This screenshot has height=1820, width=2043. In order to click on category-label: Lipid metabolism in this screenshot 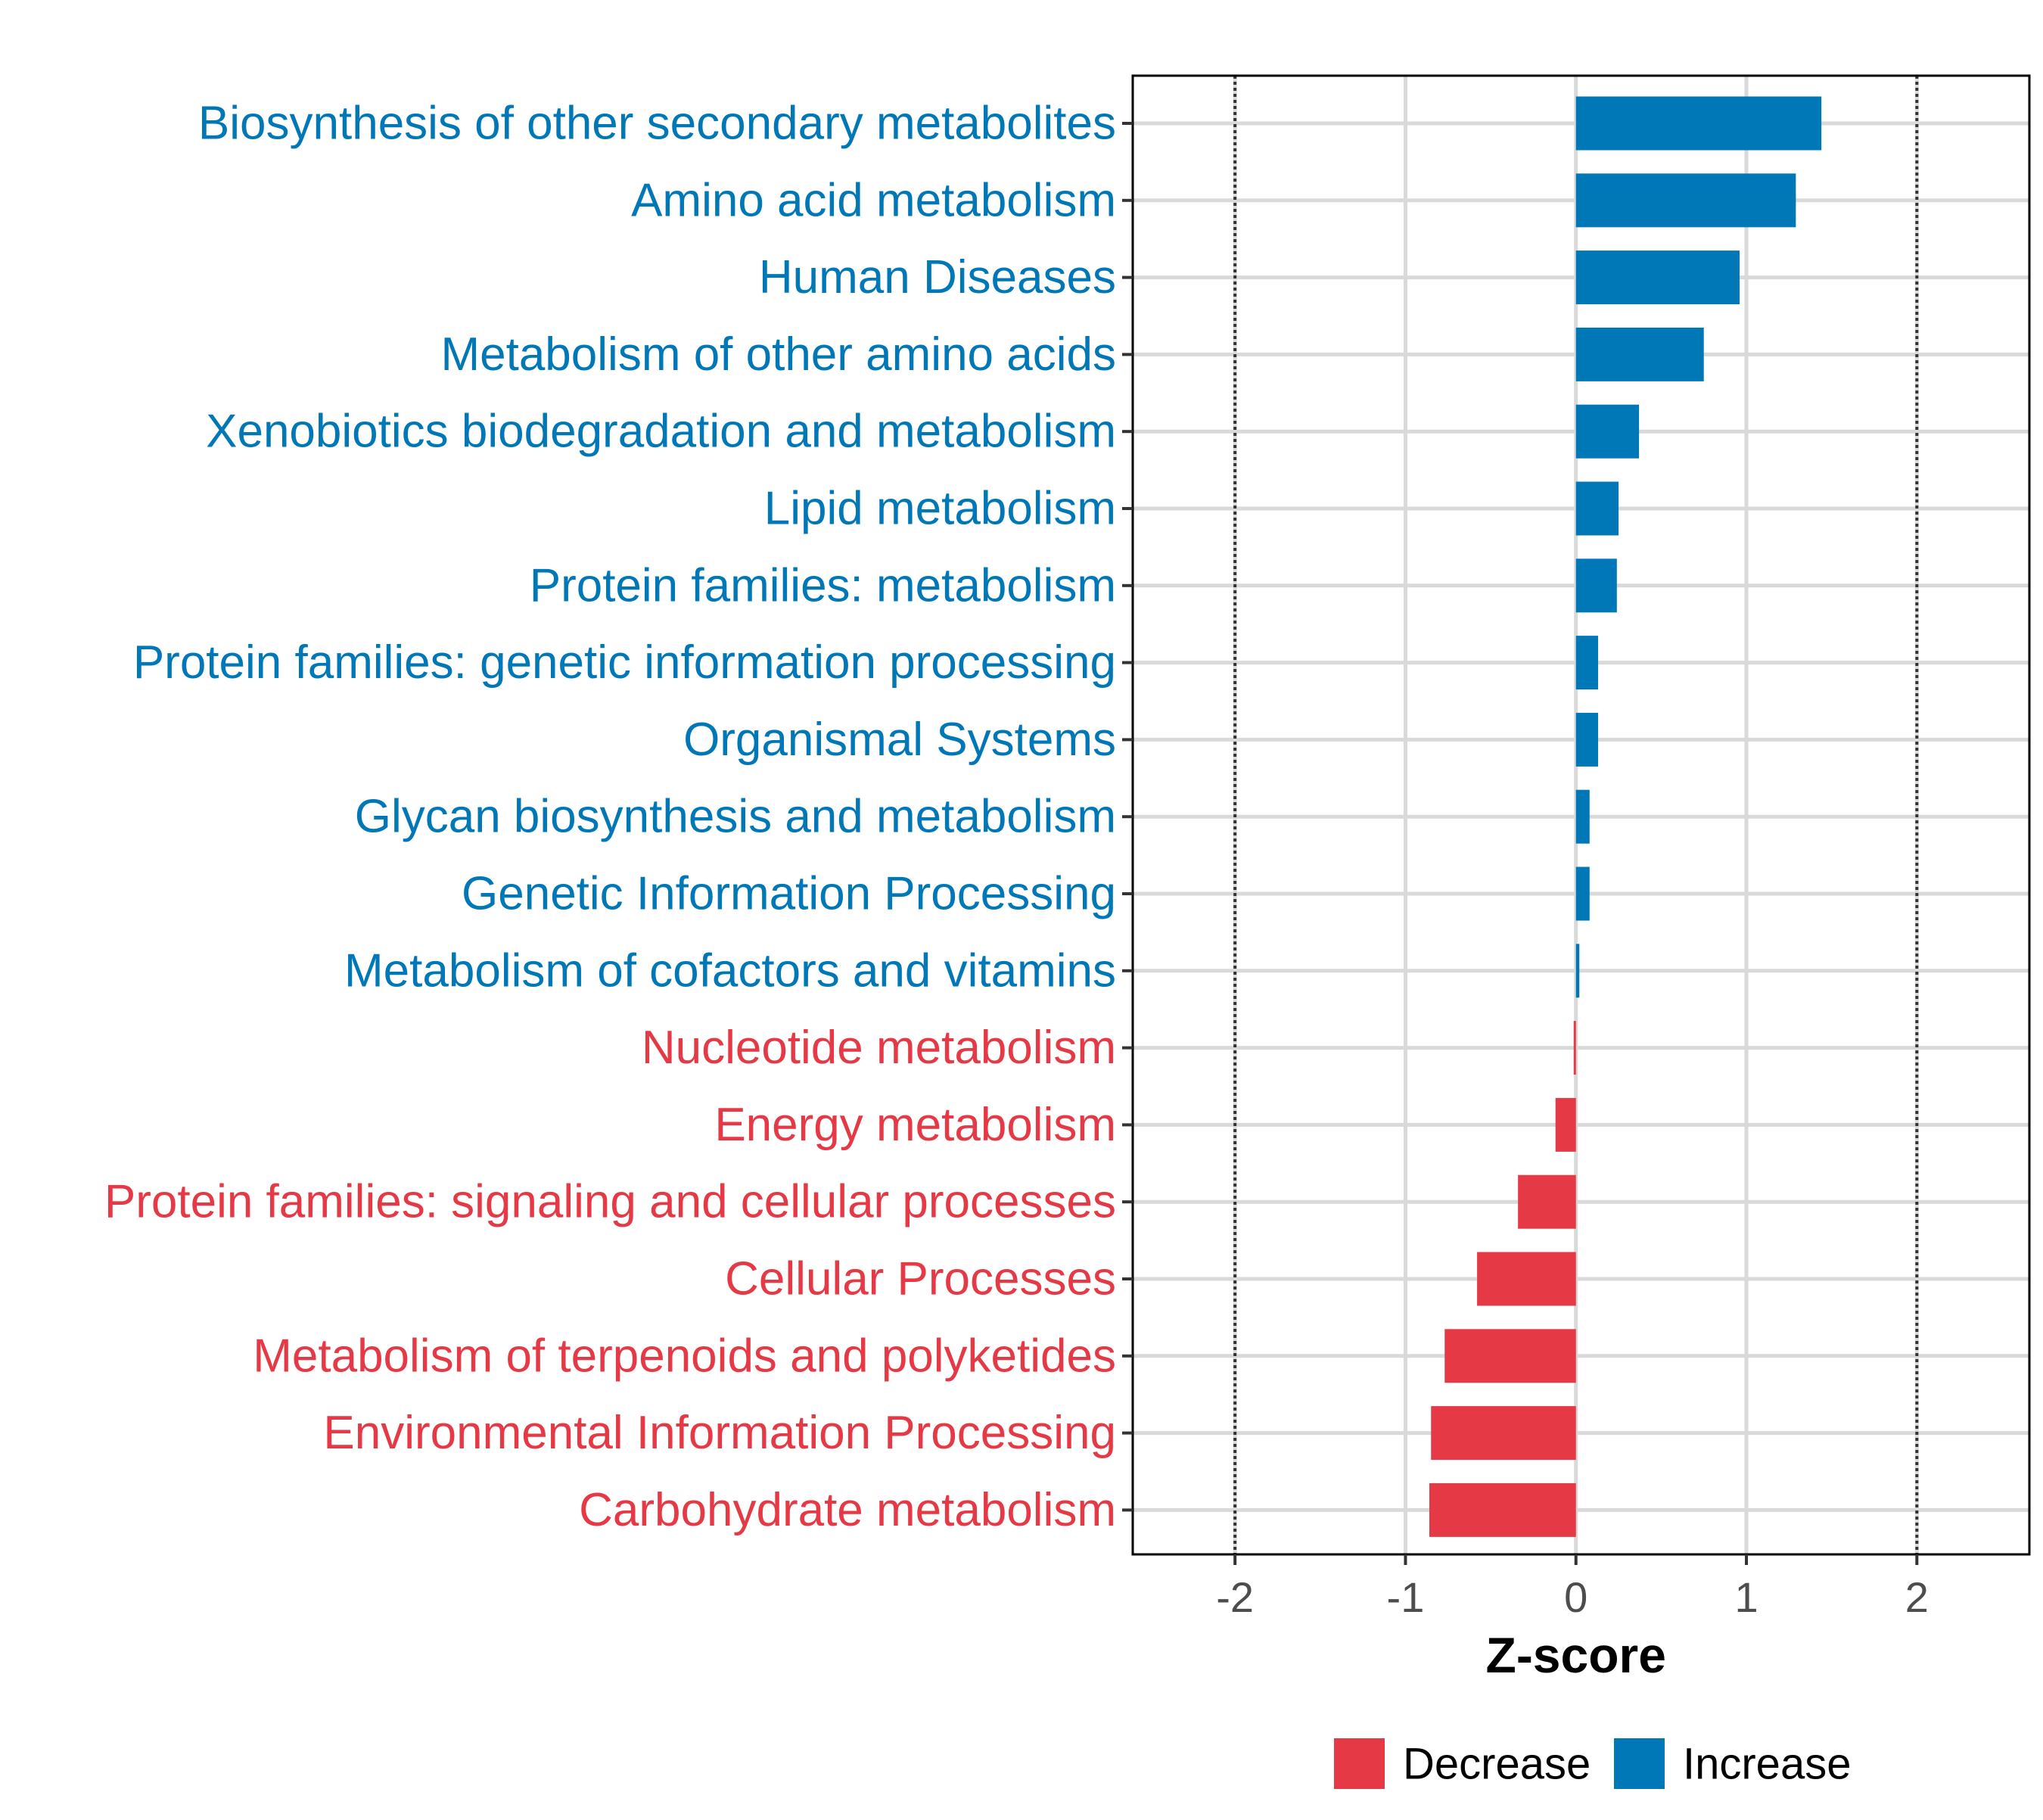, I will do `click(940, 509)`.